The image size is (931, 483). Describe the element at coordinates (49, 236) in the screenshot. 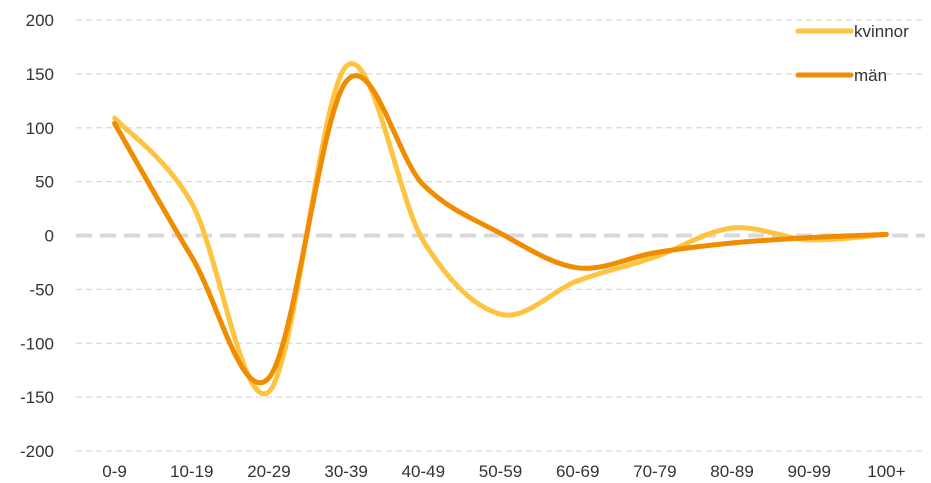

I see `y-tick-label: 0` at that location.